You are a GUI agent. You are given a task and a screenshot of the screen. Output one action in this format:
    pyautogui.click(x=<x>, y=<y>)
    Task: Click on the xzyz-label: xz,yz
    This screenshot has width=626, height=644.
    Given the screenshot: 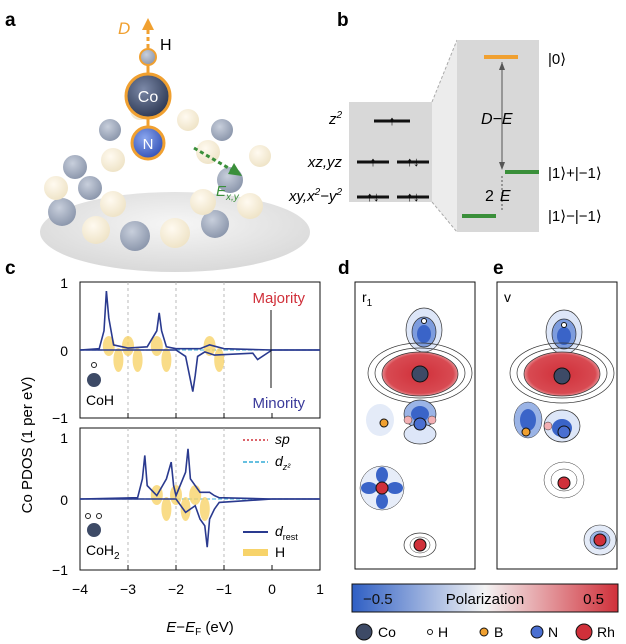 What is the action you would take?
    pyautogui.click(x=325, y=162)
    